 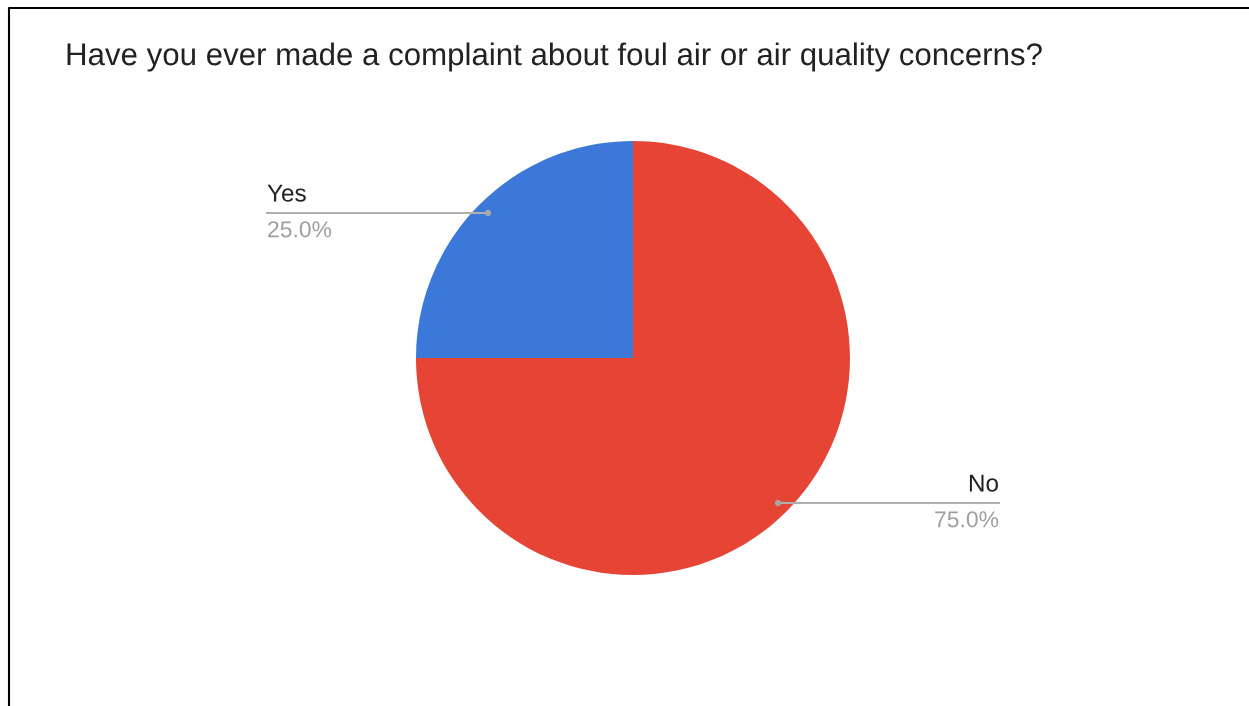 What do you see at coordinates (286, 193) in the screenshot?
I see `slice-label: Yes` at bounding box center [286, 193].